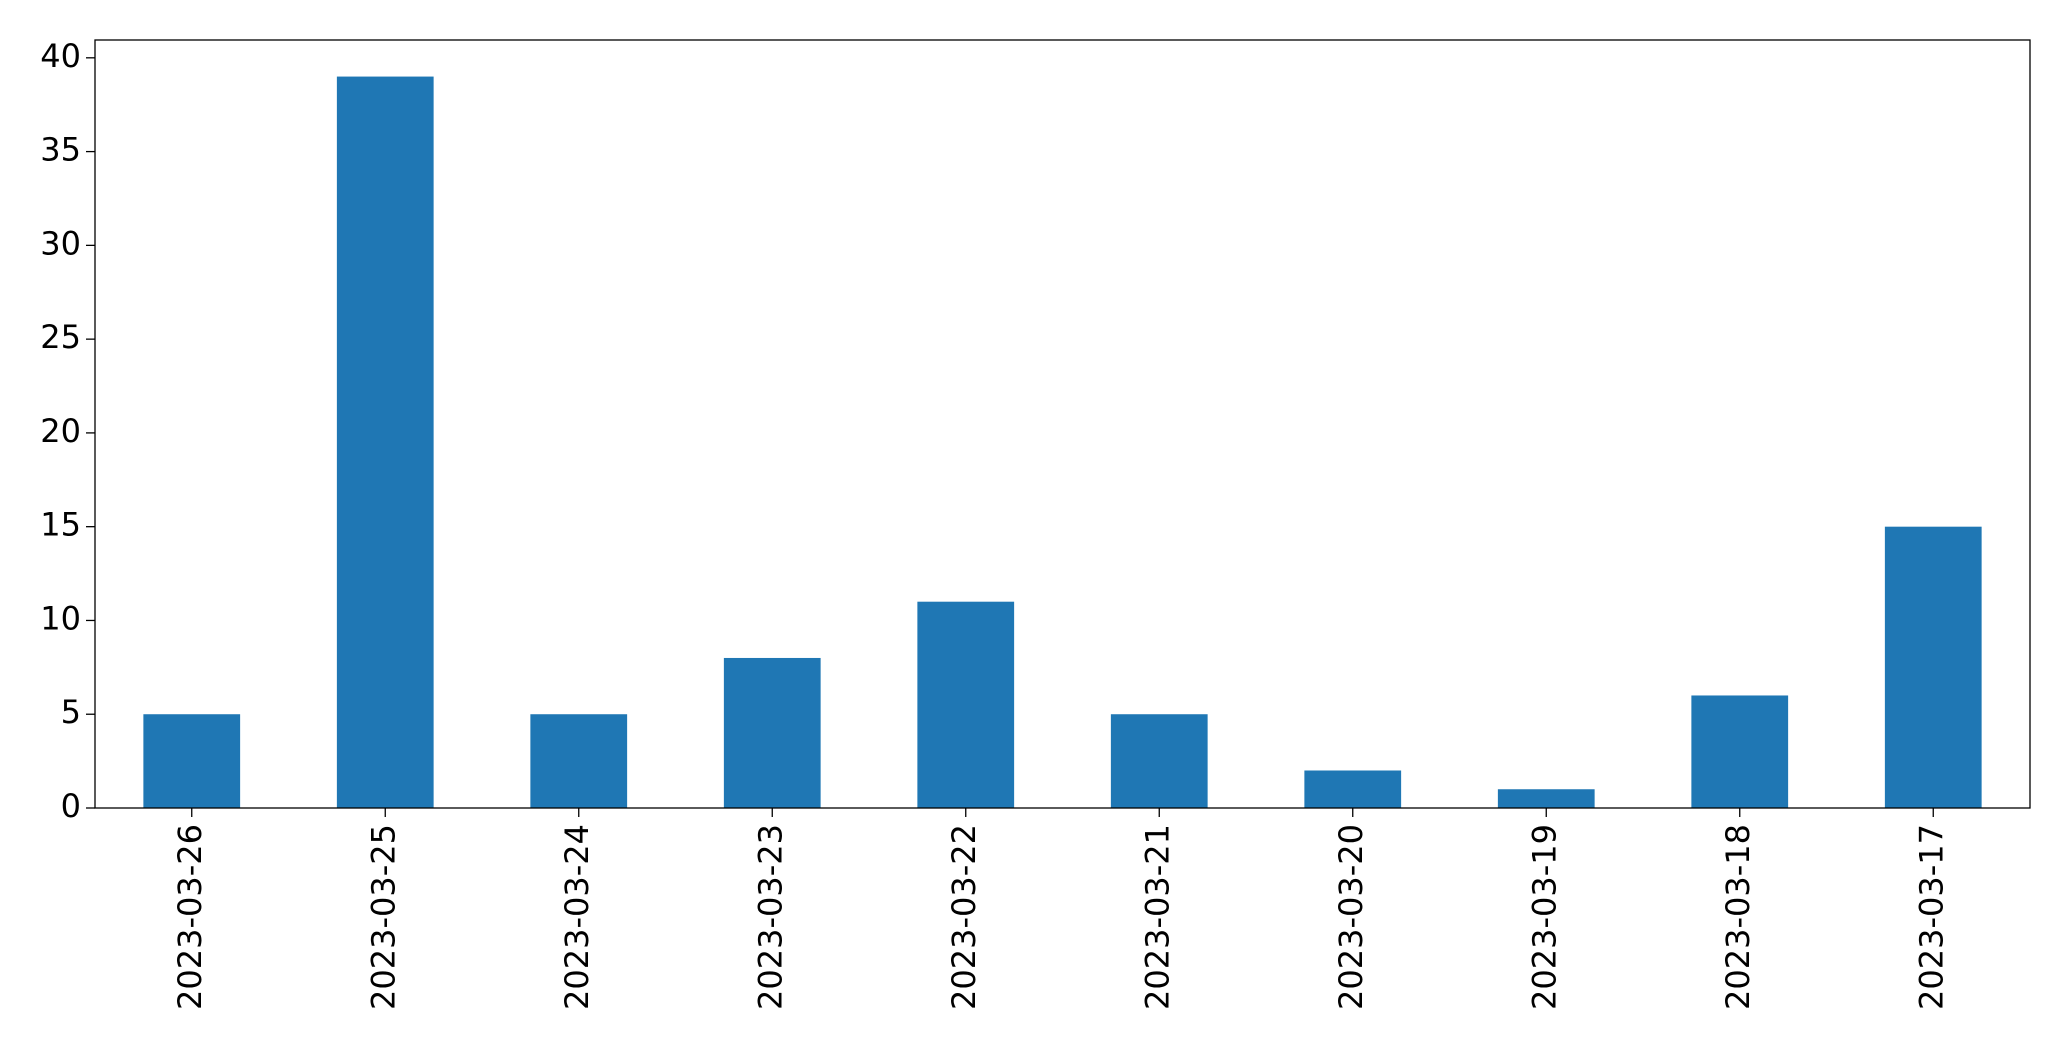  I want to click on x-tick-label: 2023-03-26, so click(190, 917).